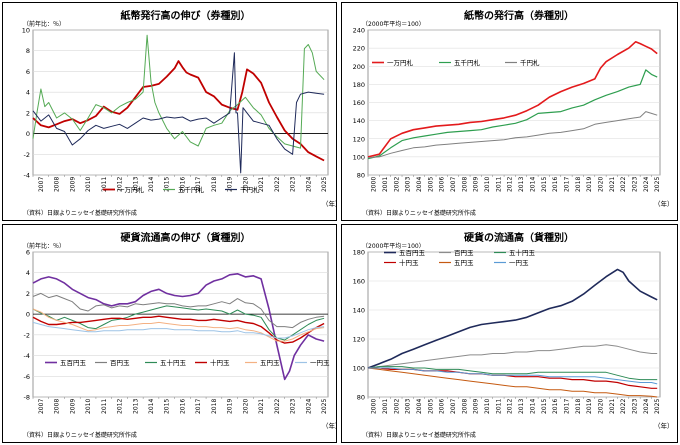  I want to click on y-tick-label: 0, so click(28, 315).